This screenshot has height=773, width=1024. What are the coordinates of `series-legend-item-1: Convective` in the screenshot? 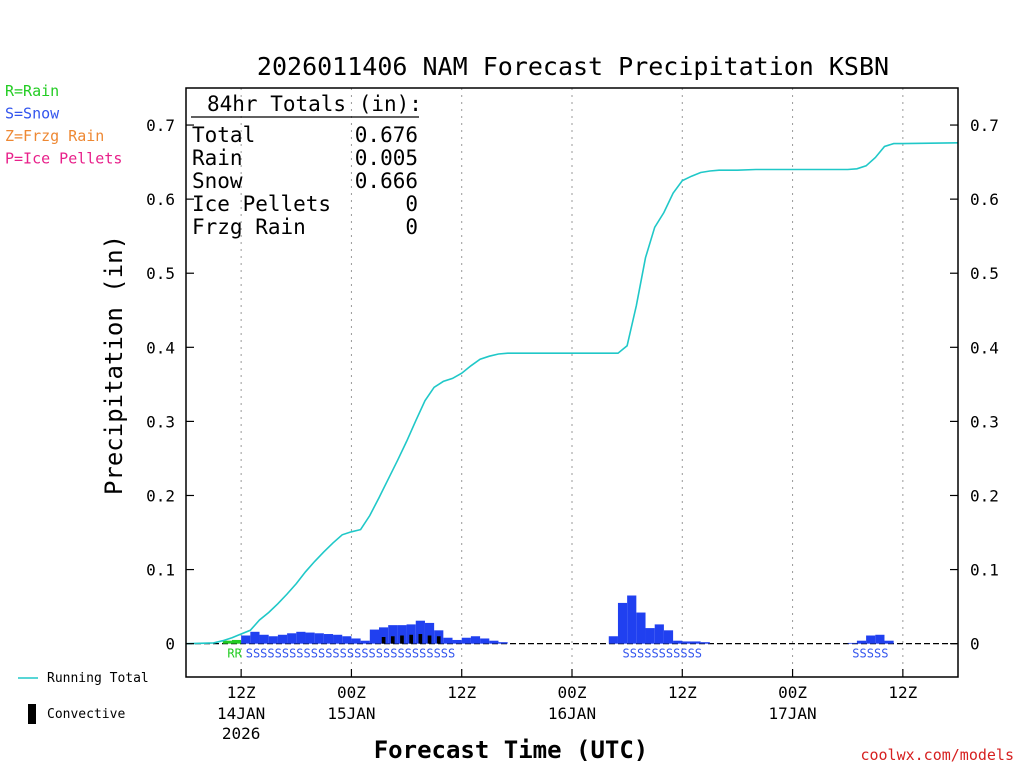 It's located at (86, 714).